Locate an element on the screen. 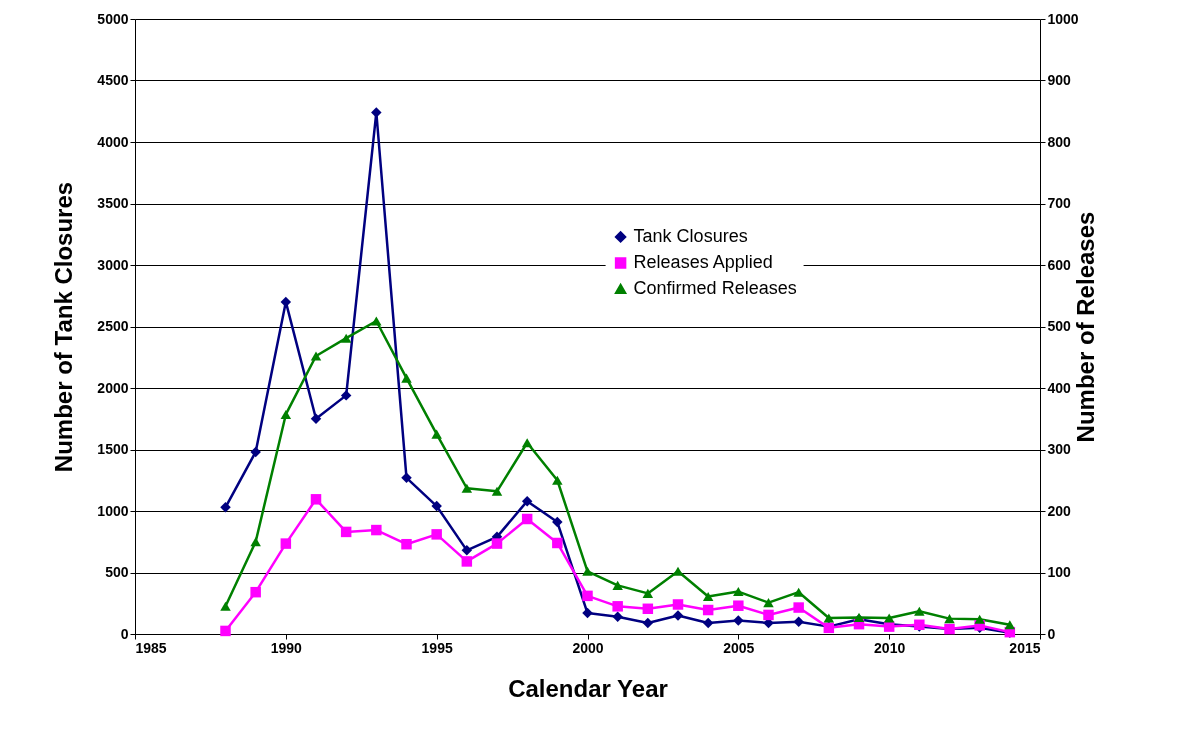 The image size is (1182, 730). y2-axis-title: Number of Releases is located at coordinates (1085, 327).